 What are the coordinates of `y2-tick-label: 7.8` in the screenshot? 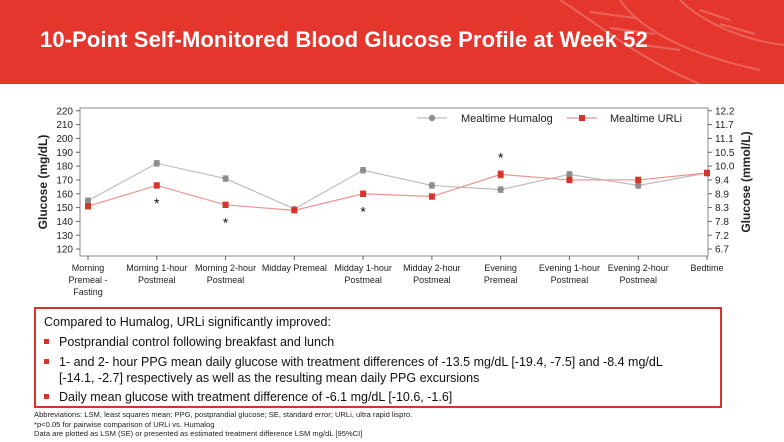 It's located at (722, 222).